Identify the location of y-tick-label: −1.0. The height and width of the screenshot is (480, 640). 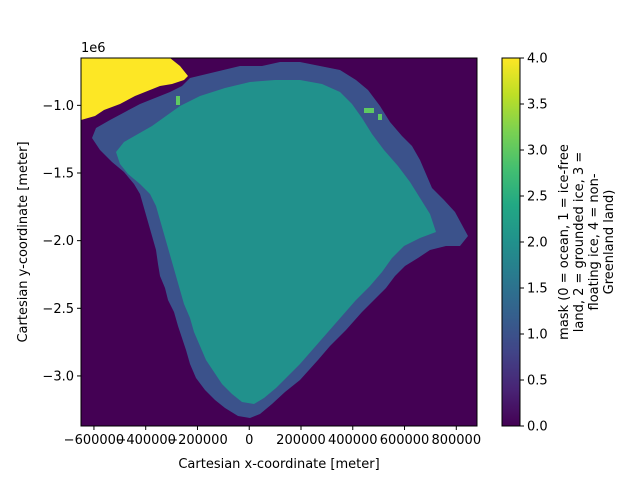
(58, 106).